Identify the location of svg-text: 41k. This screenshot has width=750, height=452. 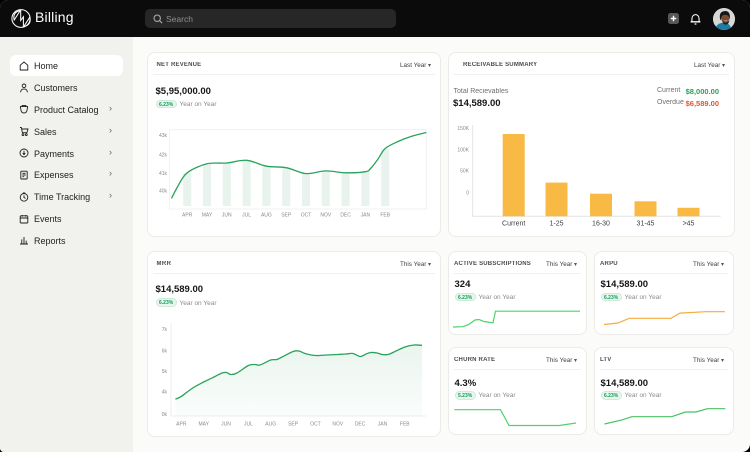
(163, 174).